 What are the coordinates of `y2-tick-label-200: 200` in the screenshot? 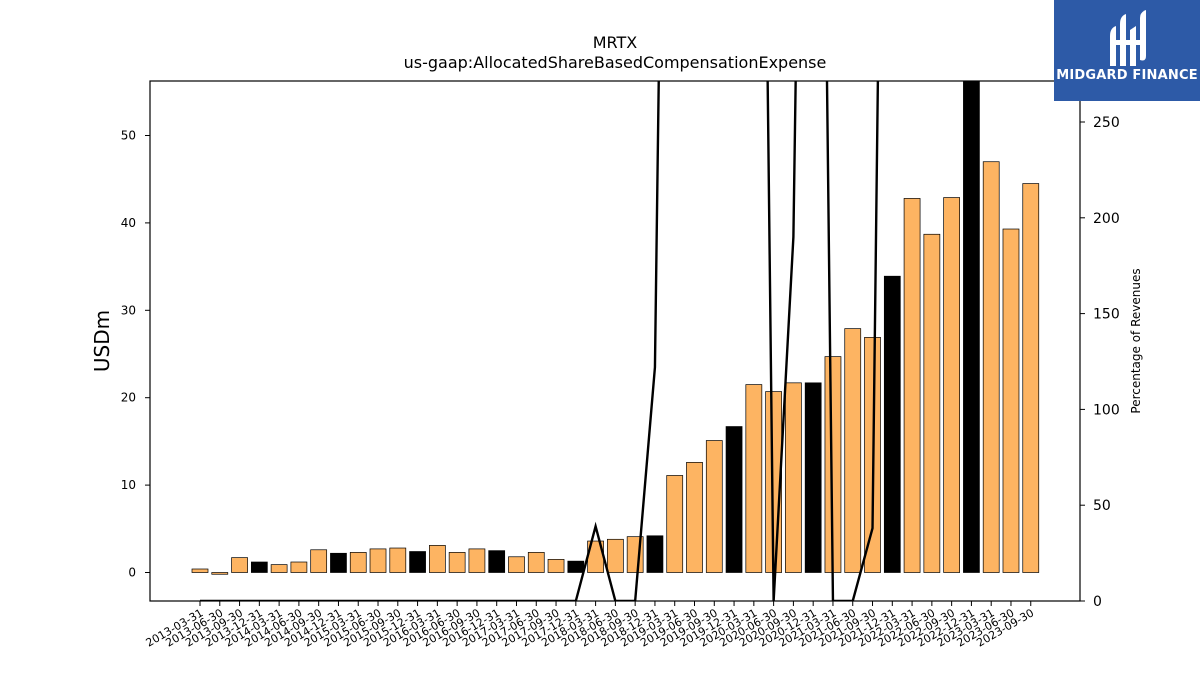 It's located at (1106, 219).